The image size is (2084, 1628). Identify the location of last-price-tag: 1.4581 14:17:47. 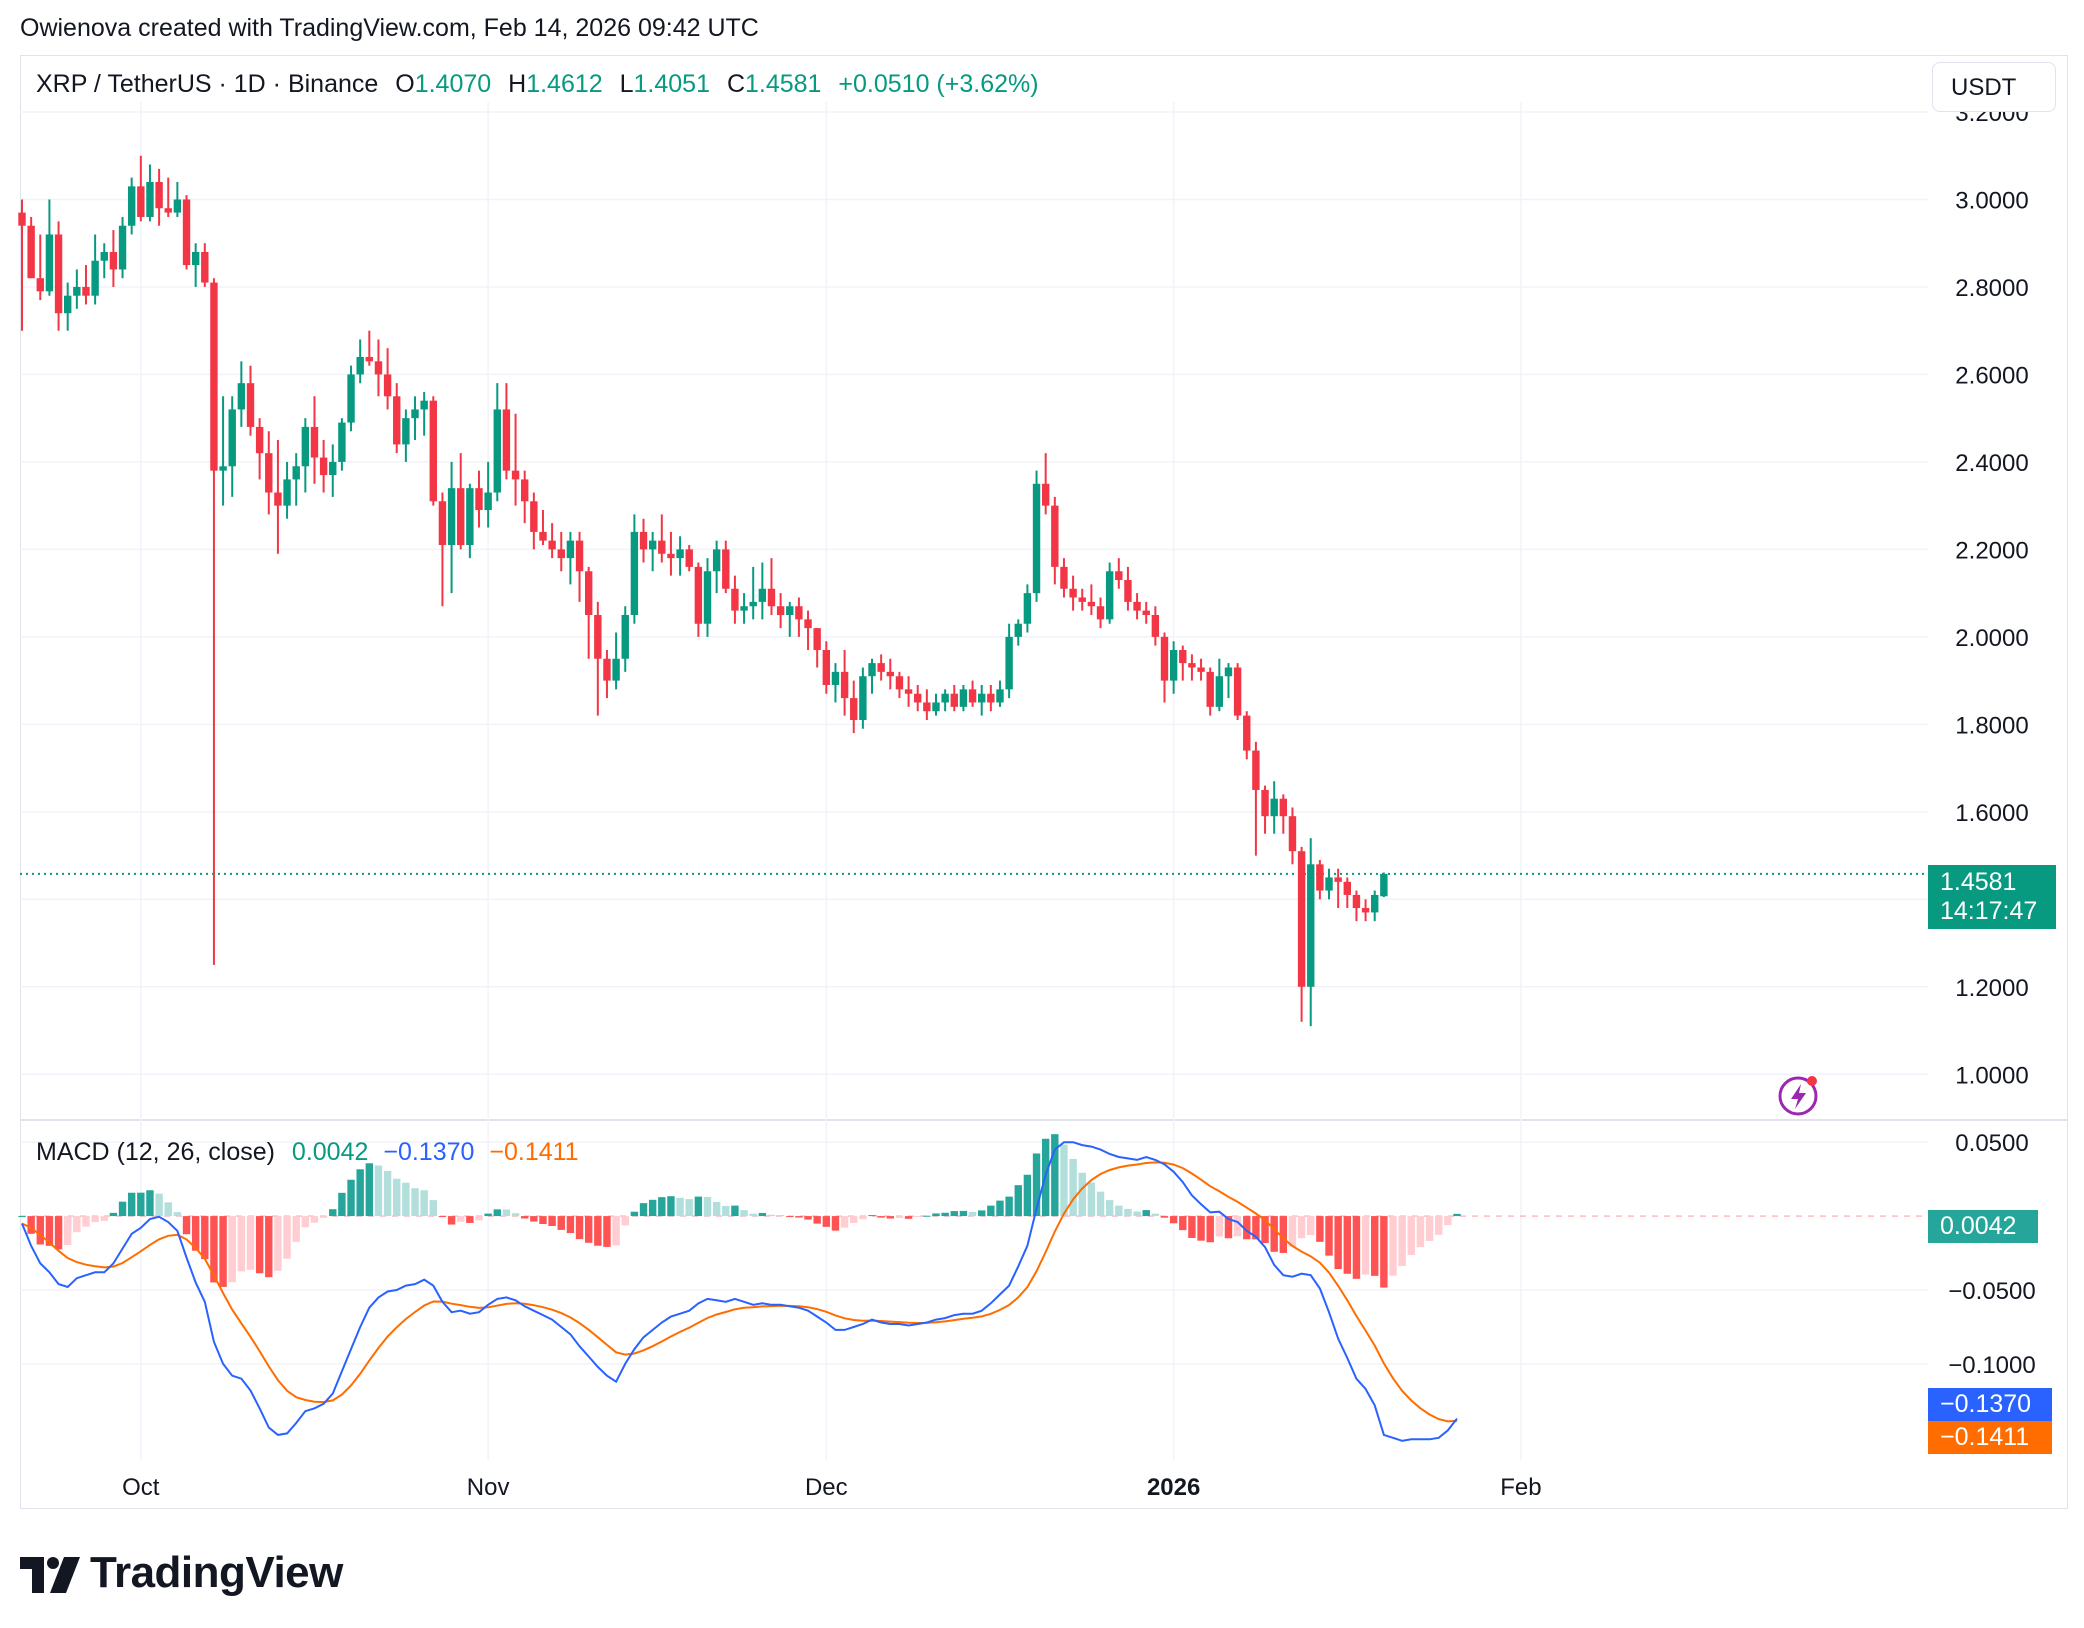
(1992, 897).